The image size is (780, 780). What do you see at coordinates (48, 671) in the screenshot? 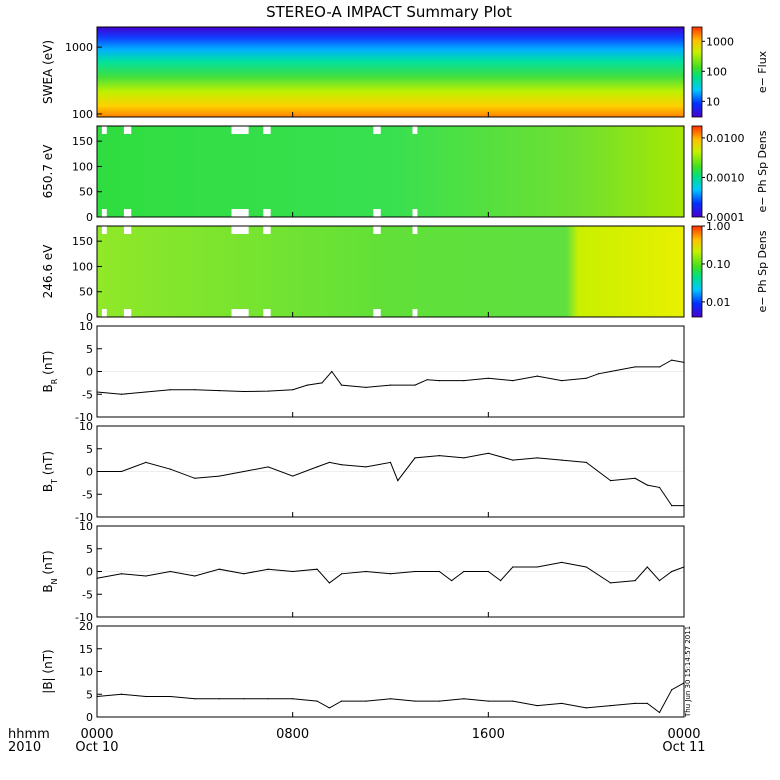
I see `bmag-y-axis-label: |B| (nT)` at bounding box center [48, 671].